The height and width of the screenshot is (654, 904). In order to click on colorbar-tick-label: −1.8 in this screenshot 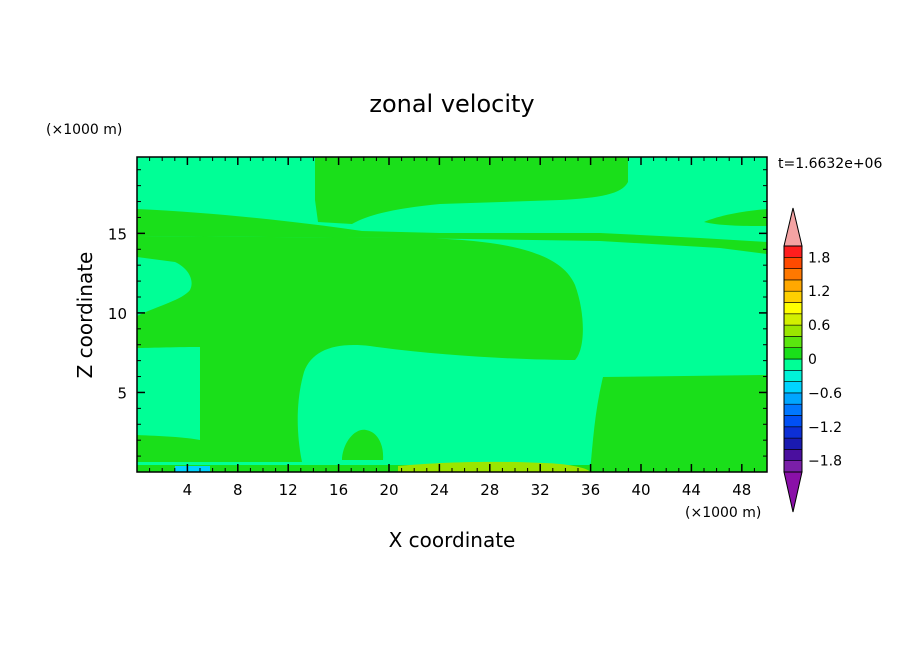, I will do `click(825, 462)`.